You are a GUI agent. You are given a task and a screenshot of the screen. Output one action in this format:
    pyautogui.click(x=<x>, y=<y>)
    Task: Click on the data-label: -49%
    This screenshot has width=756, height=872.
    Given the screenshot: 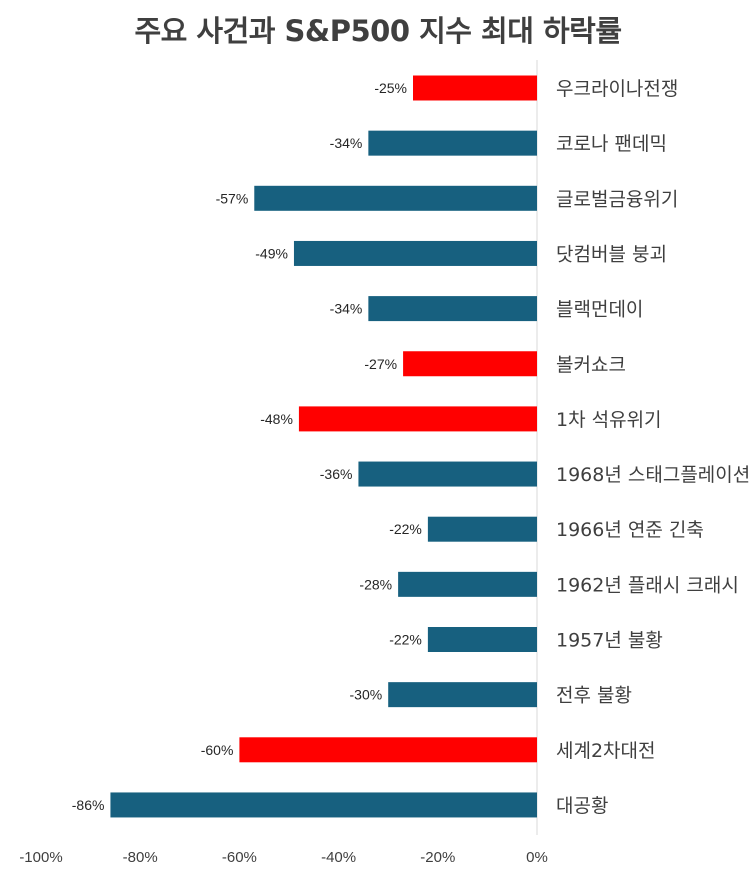 What is the action you would take?
    pyautogui.click(x=271, y=253)
    